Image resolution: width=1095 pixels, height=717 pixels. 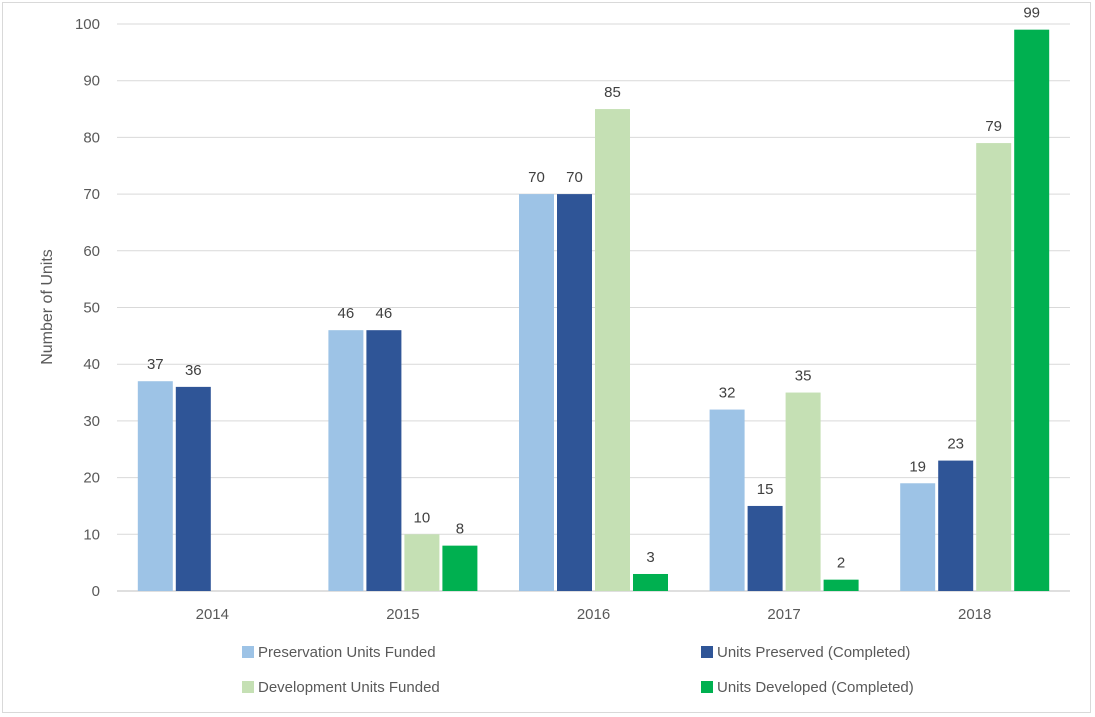 I want to click on x-tick-label: 2017, so click(x=783, y=614).